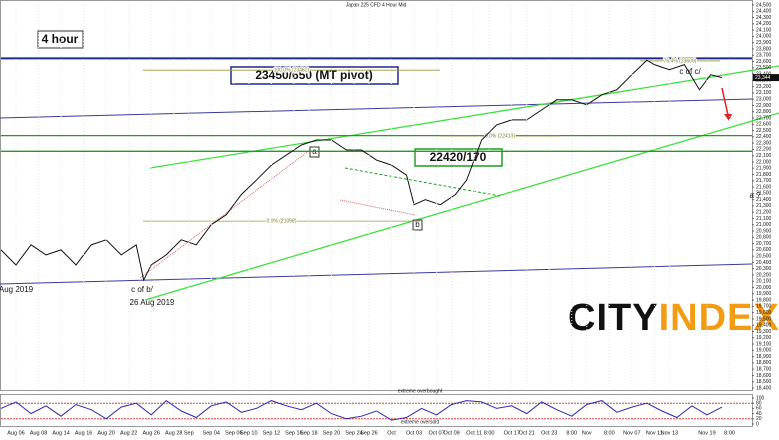 The image size is (779, 440). Describe the element at coordinates (764, 118) in the screenshot. I see `y-tick-label: 22,700` at that location.